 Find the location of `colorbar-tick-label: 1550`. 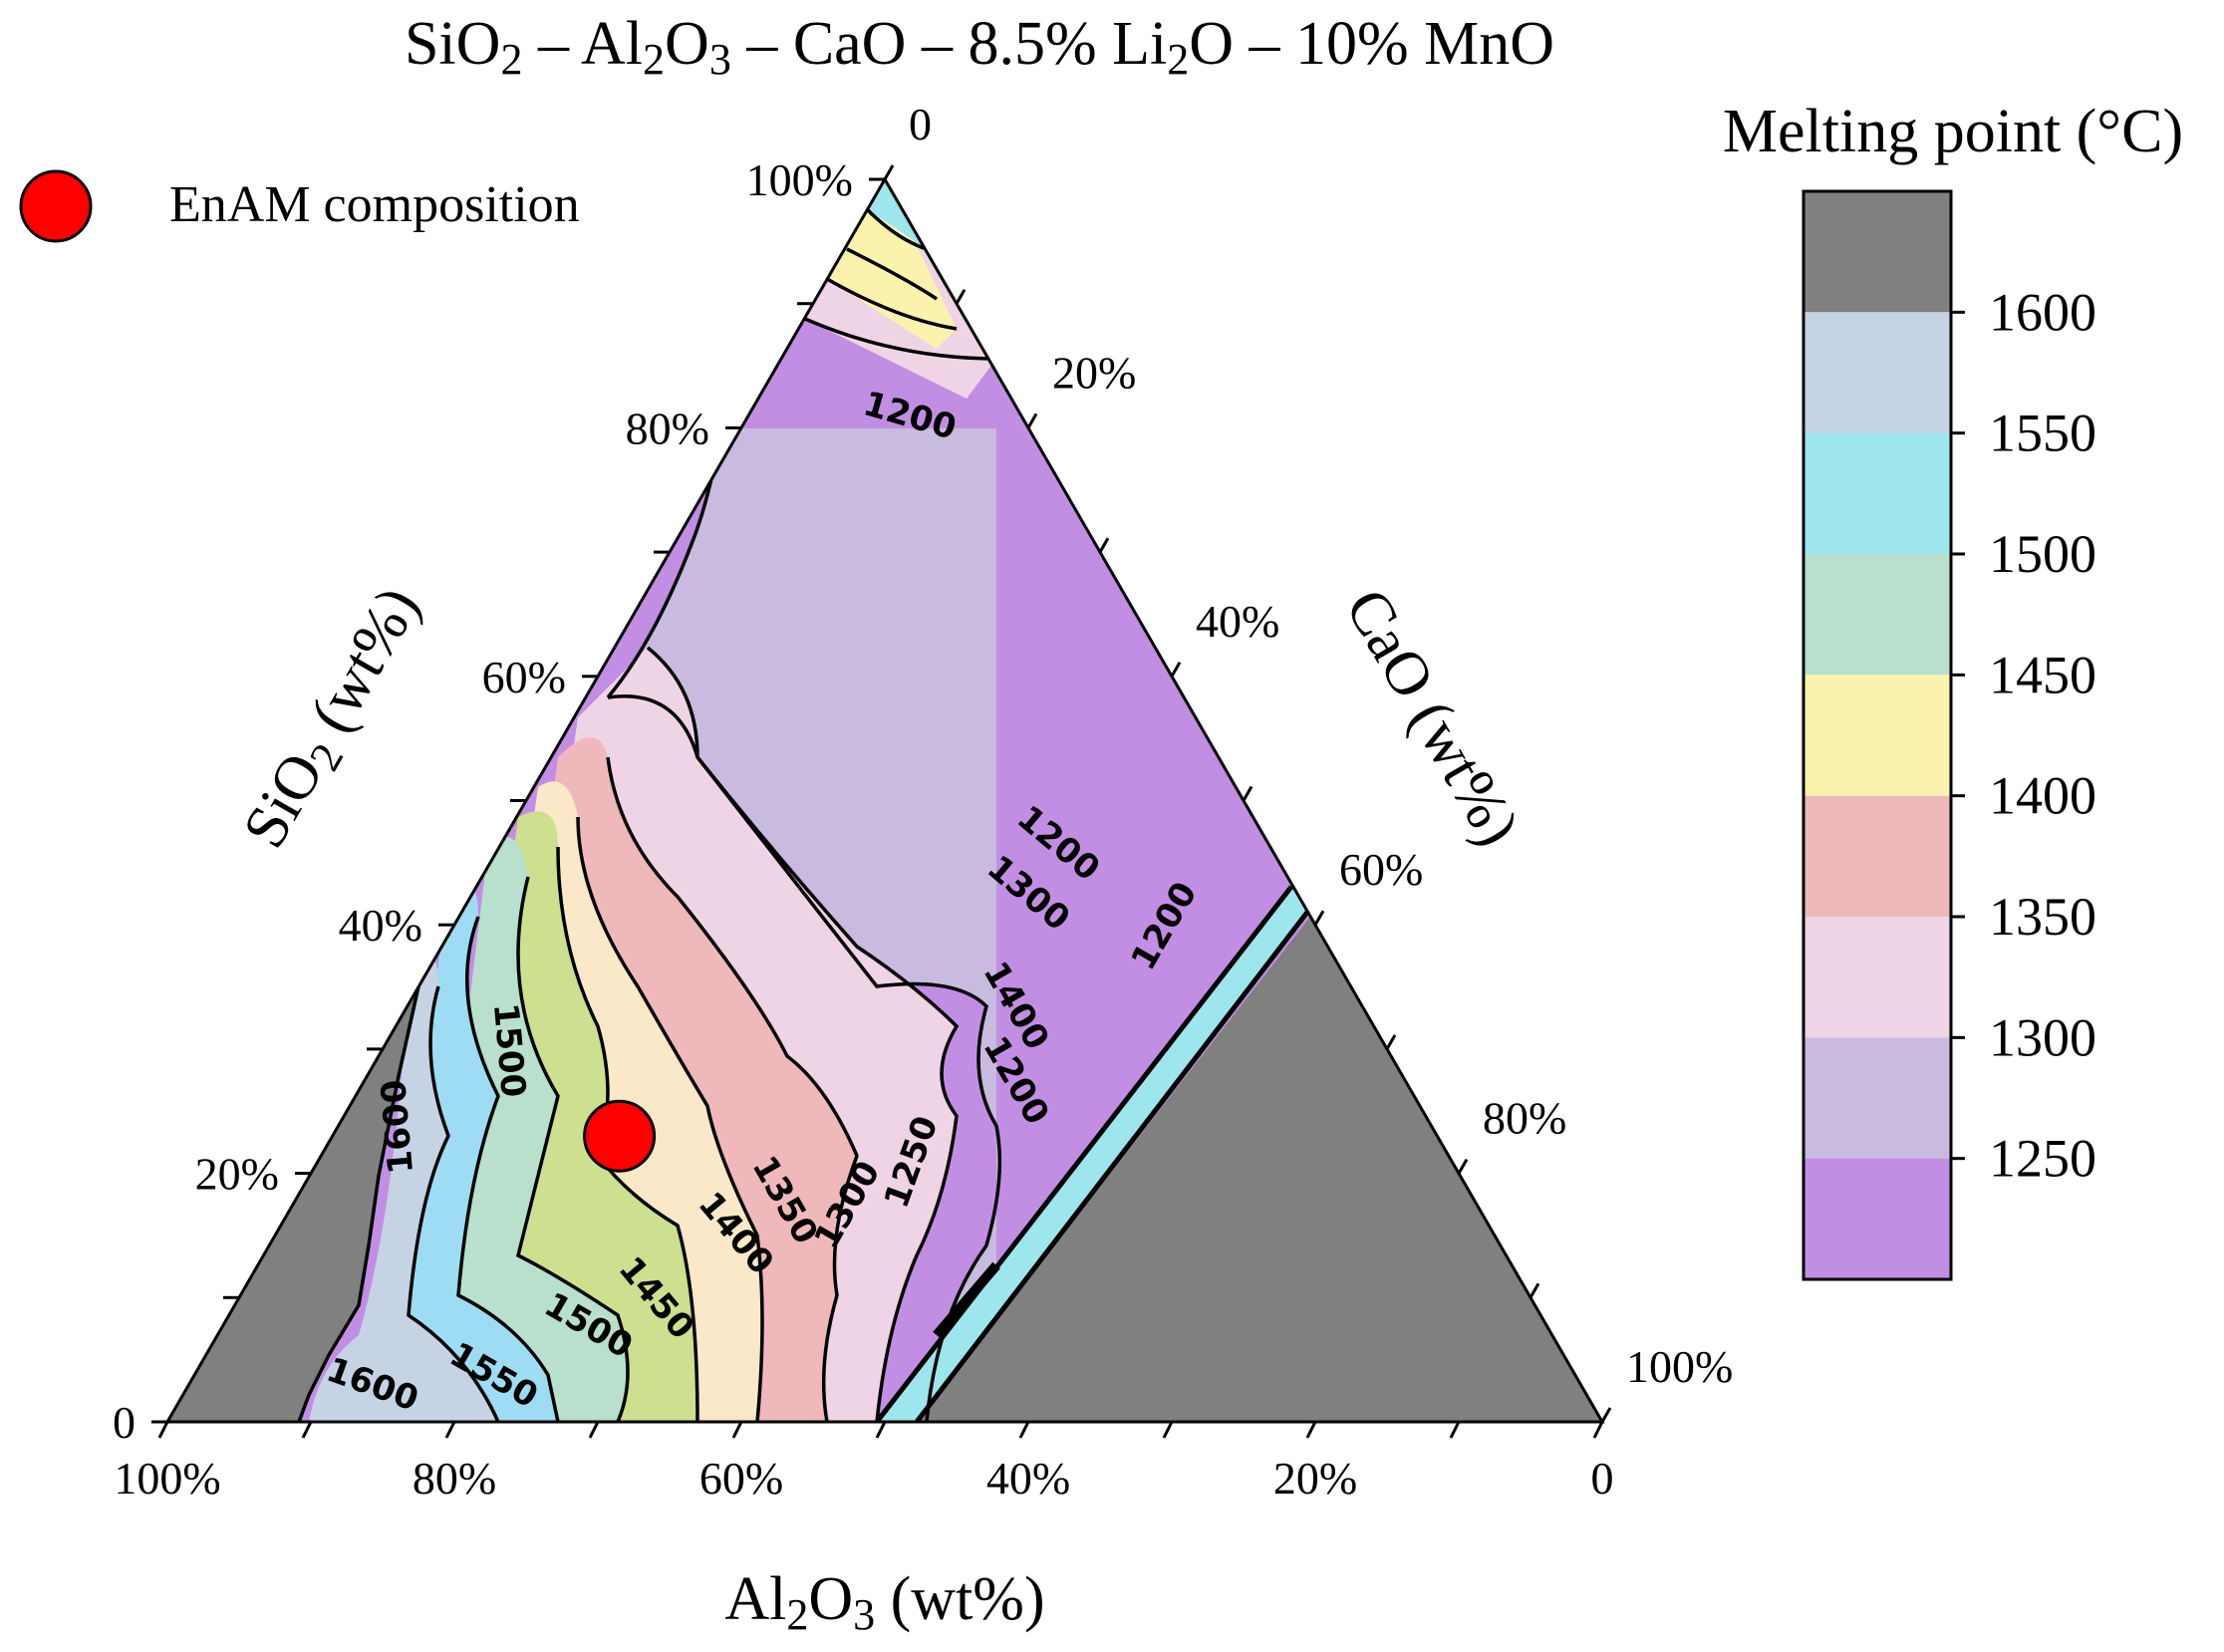

colorbar-tick-label: 1550 is located at coordinates (2042, 433).